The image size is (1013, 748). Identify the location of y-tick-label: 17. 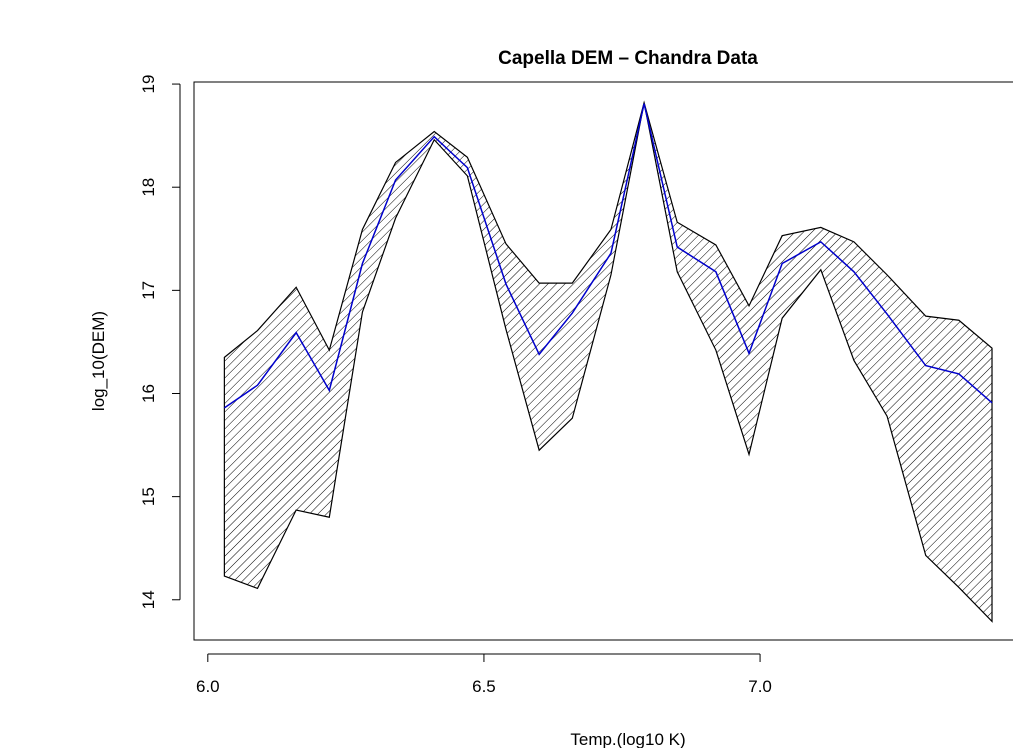
(148, 290).